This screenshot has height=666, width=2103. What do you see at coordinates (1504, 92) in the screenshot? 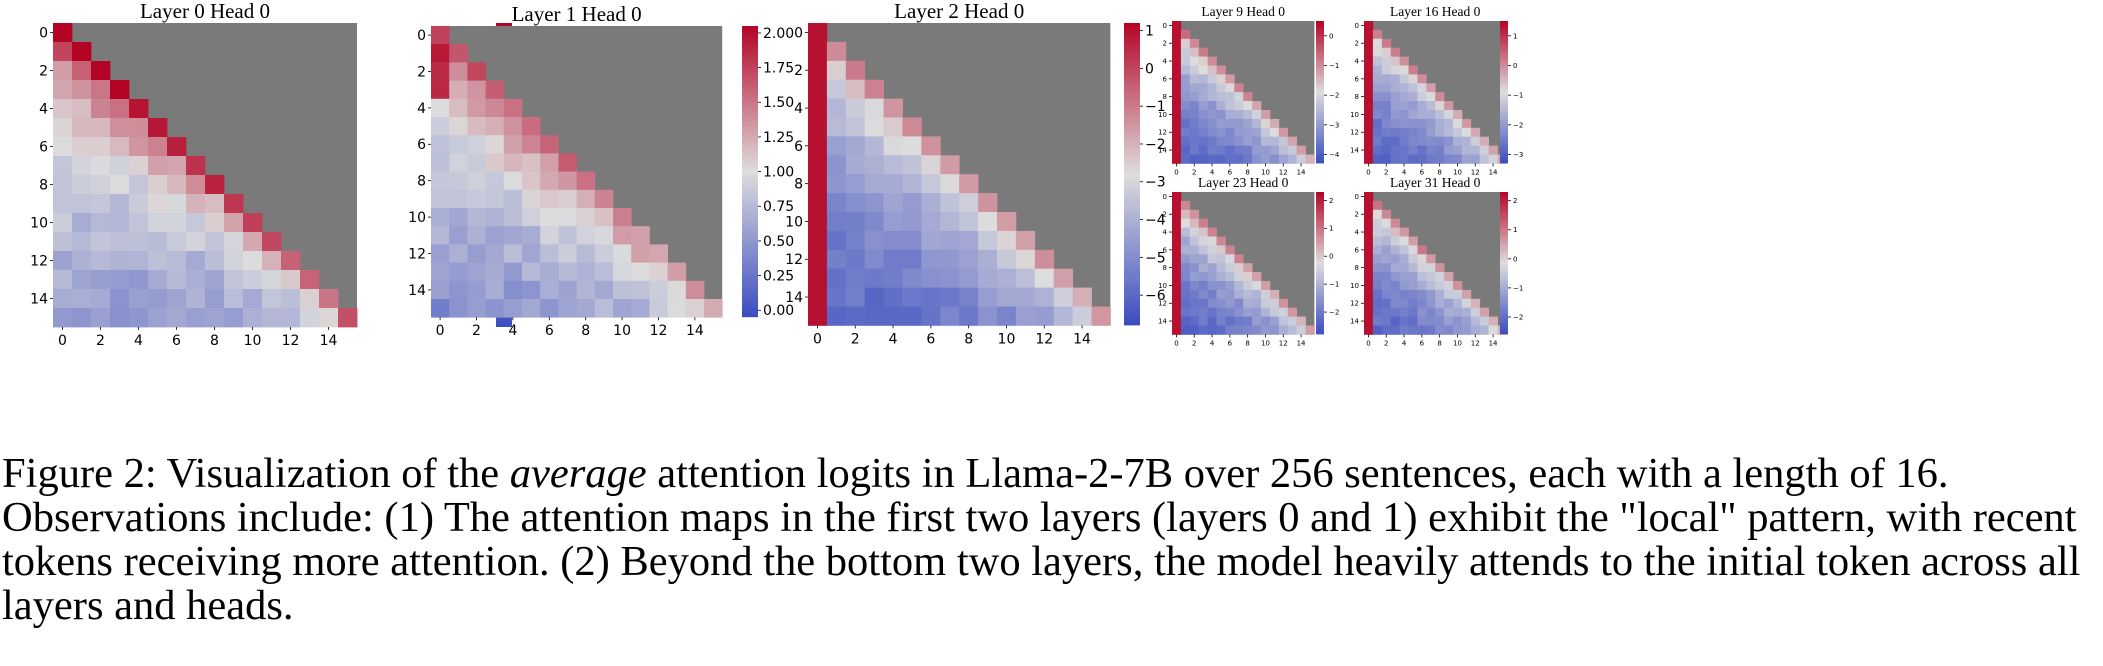
I see `colorbar` at bounding box center [1504, 92].